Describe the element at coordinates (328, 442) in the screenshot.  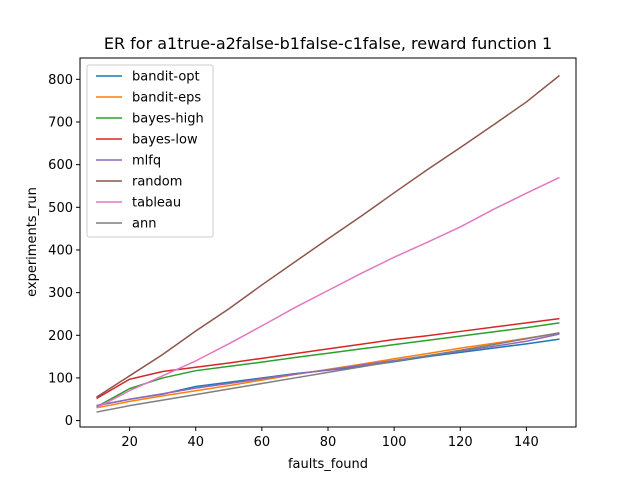
I see `x-tick-label: 80` at that location.